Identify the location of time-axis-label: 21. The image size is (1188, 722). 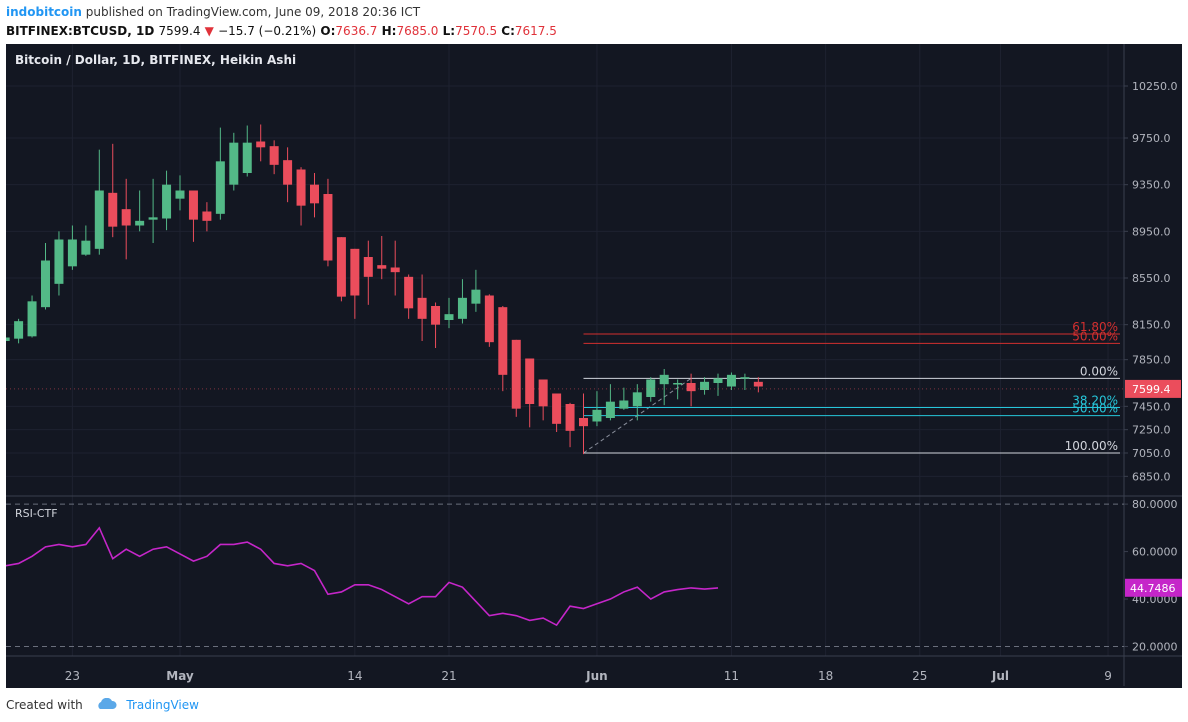
(448, 676).